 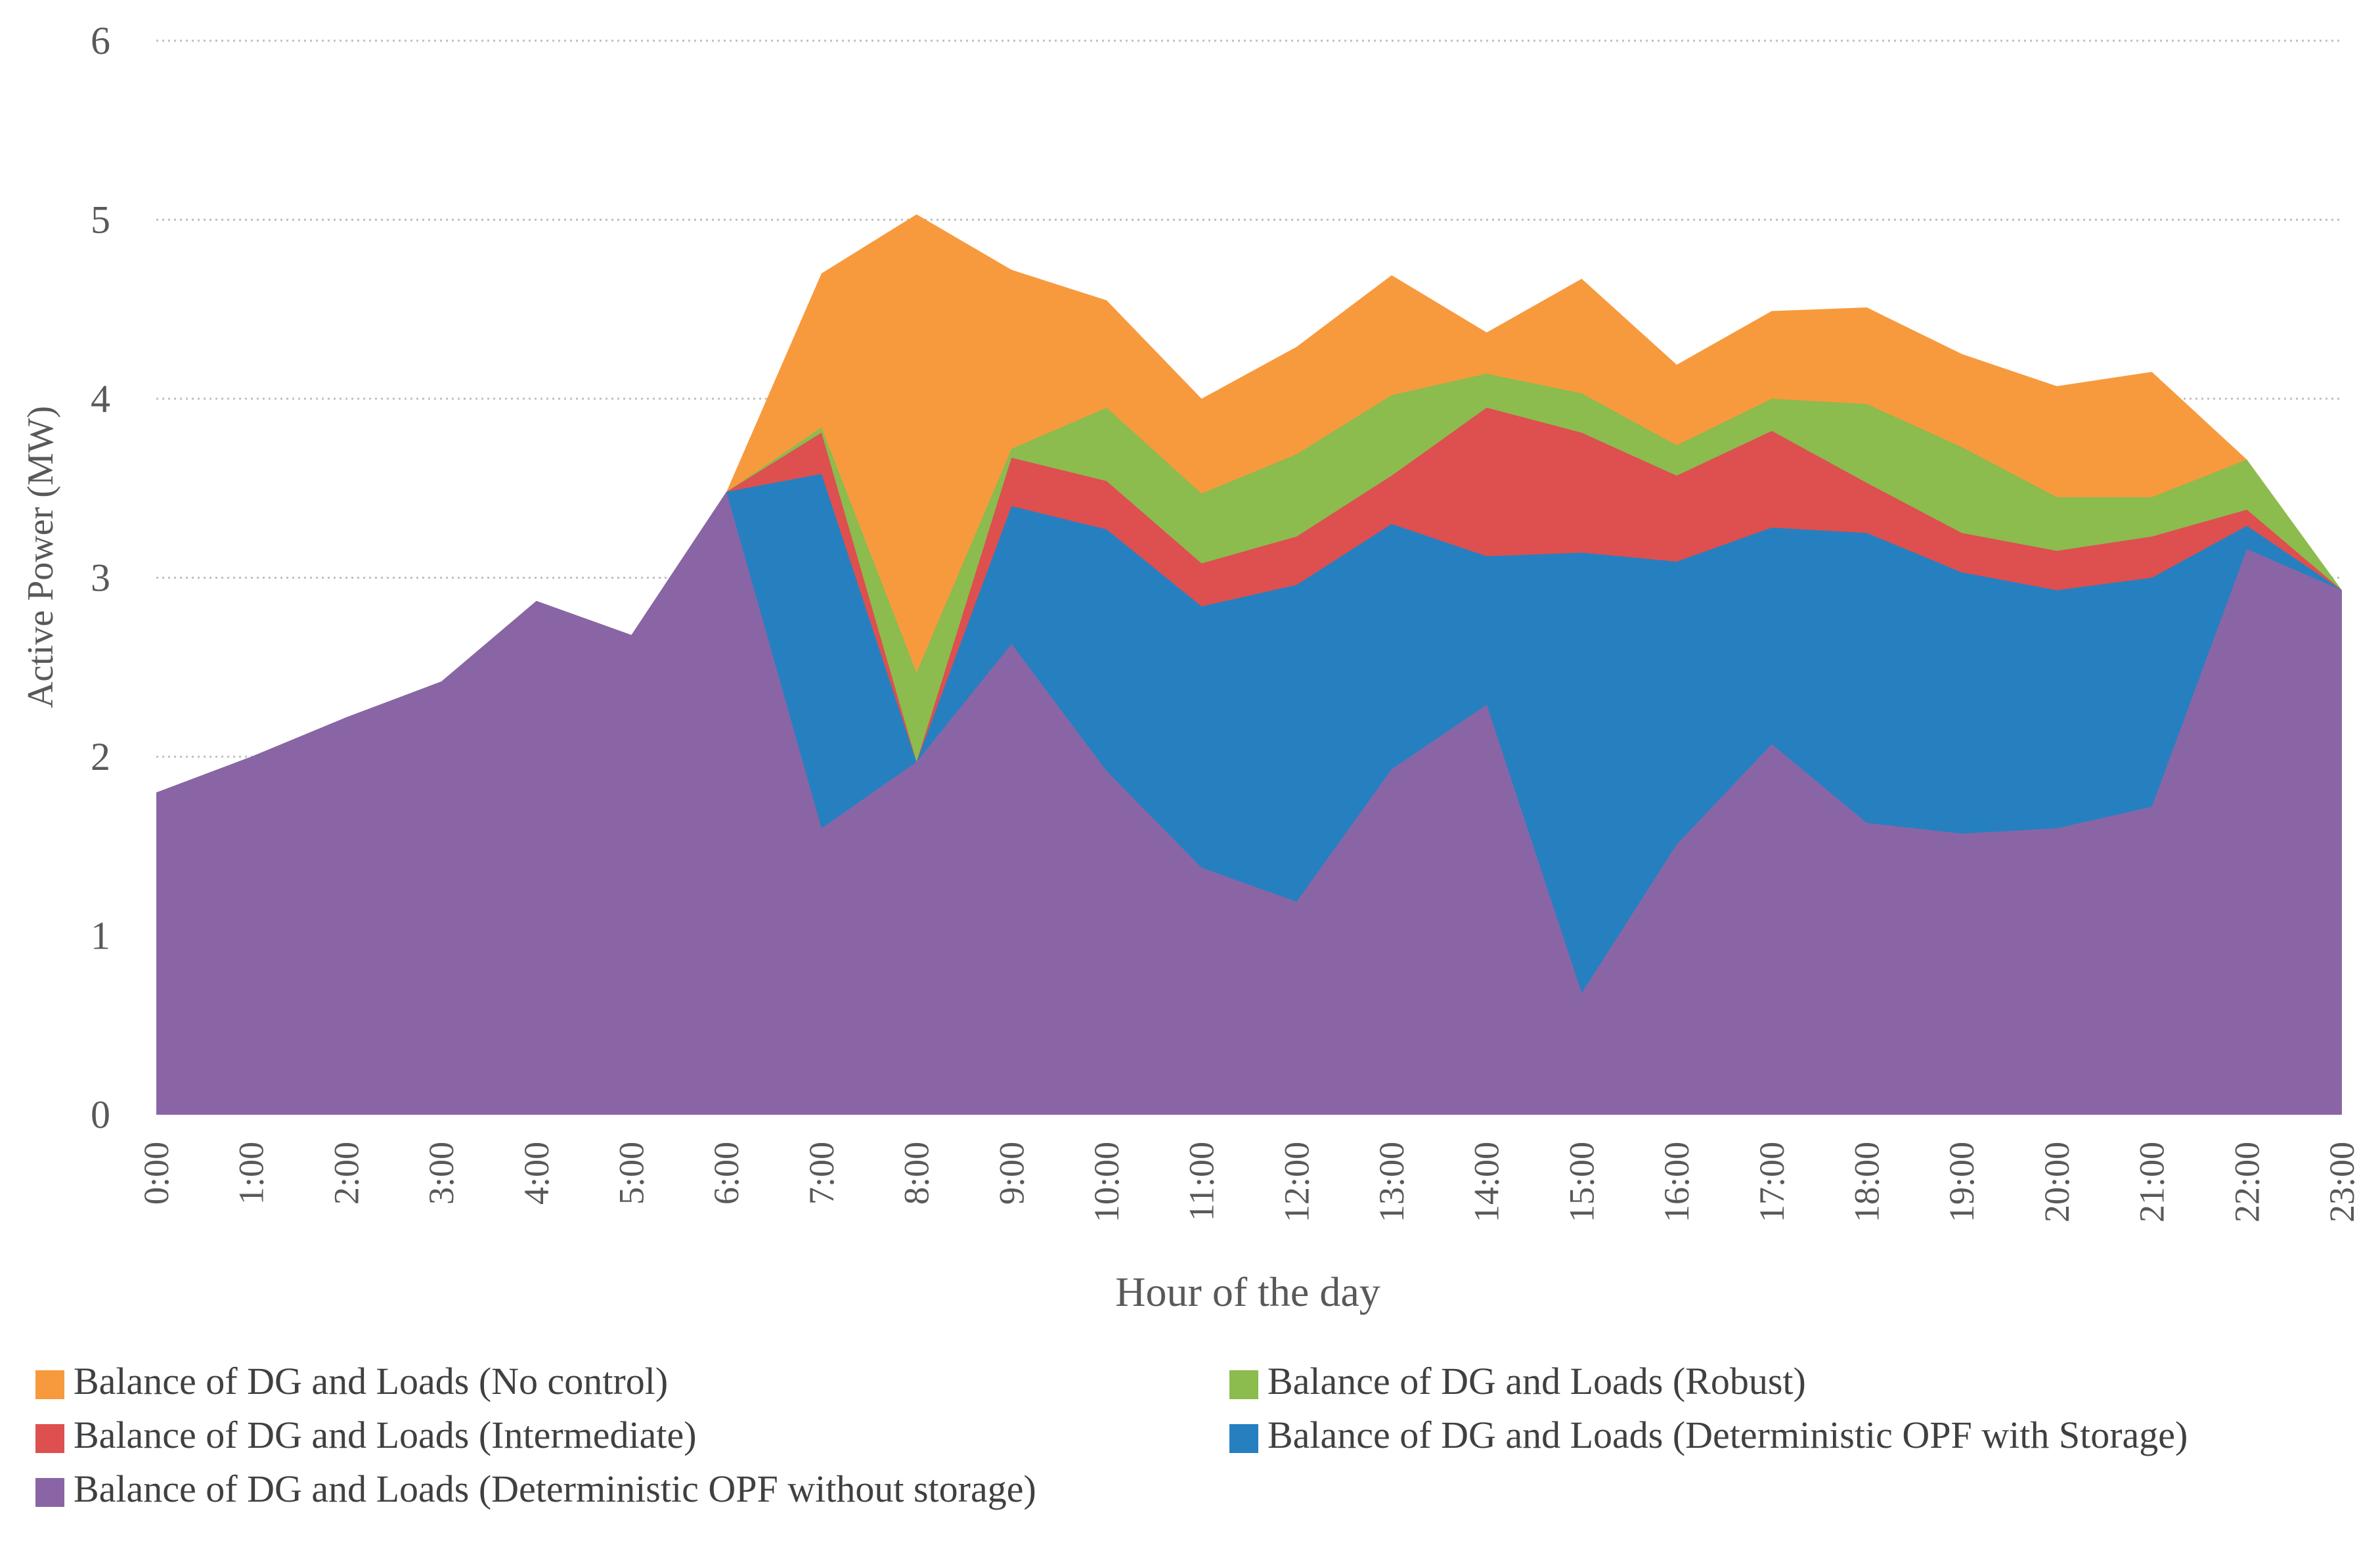 What do you see at coordinates (156, 1173) in the screenshot?
I see `x-tick-label: 0:00` at bounding box center [156, 1173].